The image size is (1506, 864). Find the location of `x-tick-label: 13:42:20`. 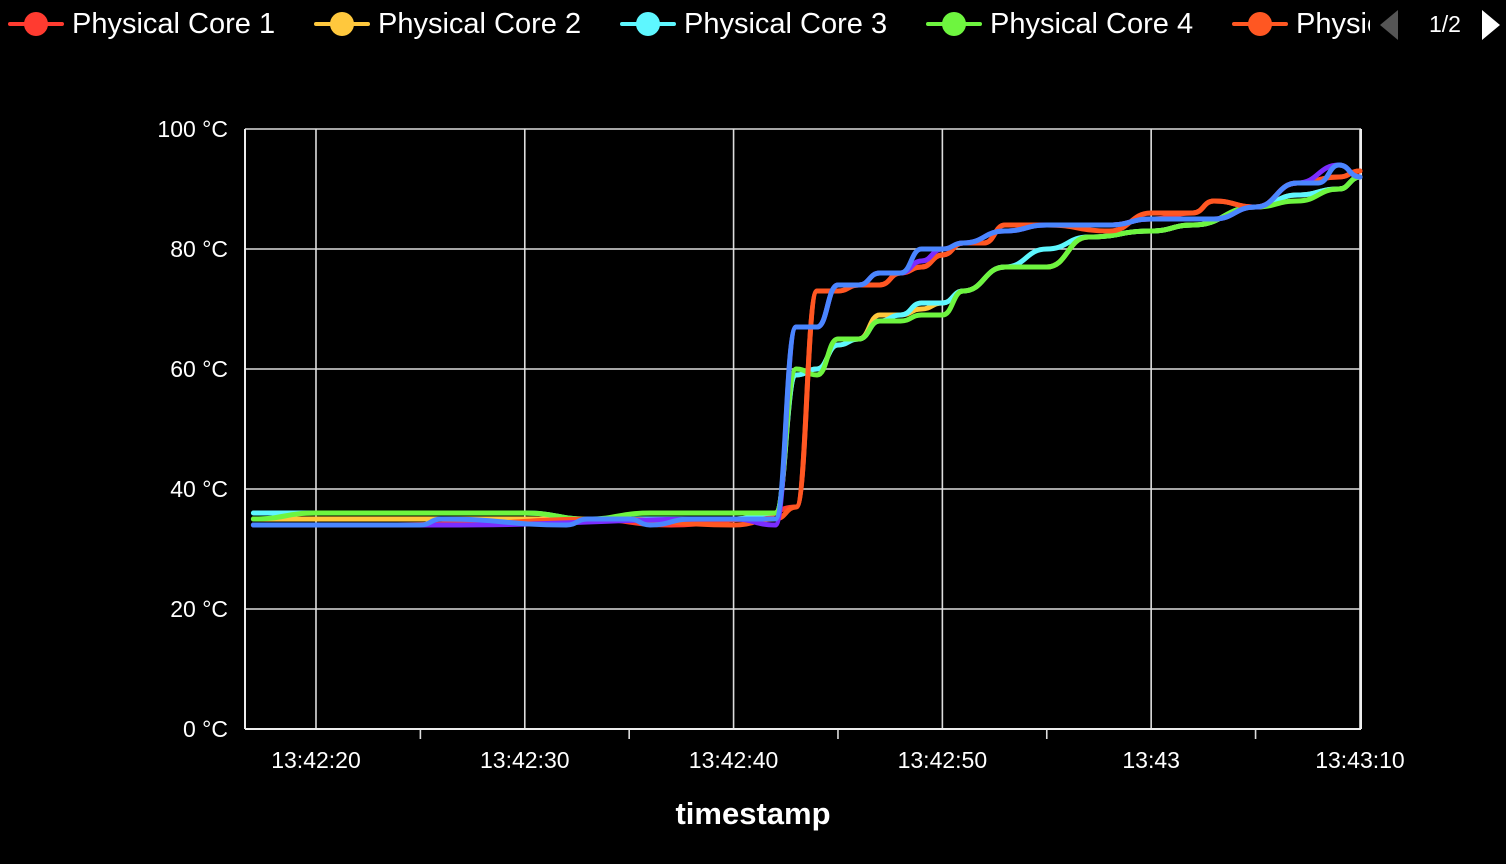

x-tick-label: 13:42:20 is located at coordinates (316, 760).